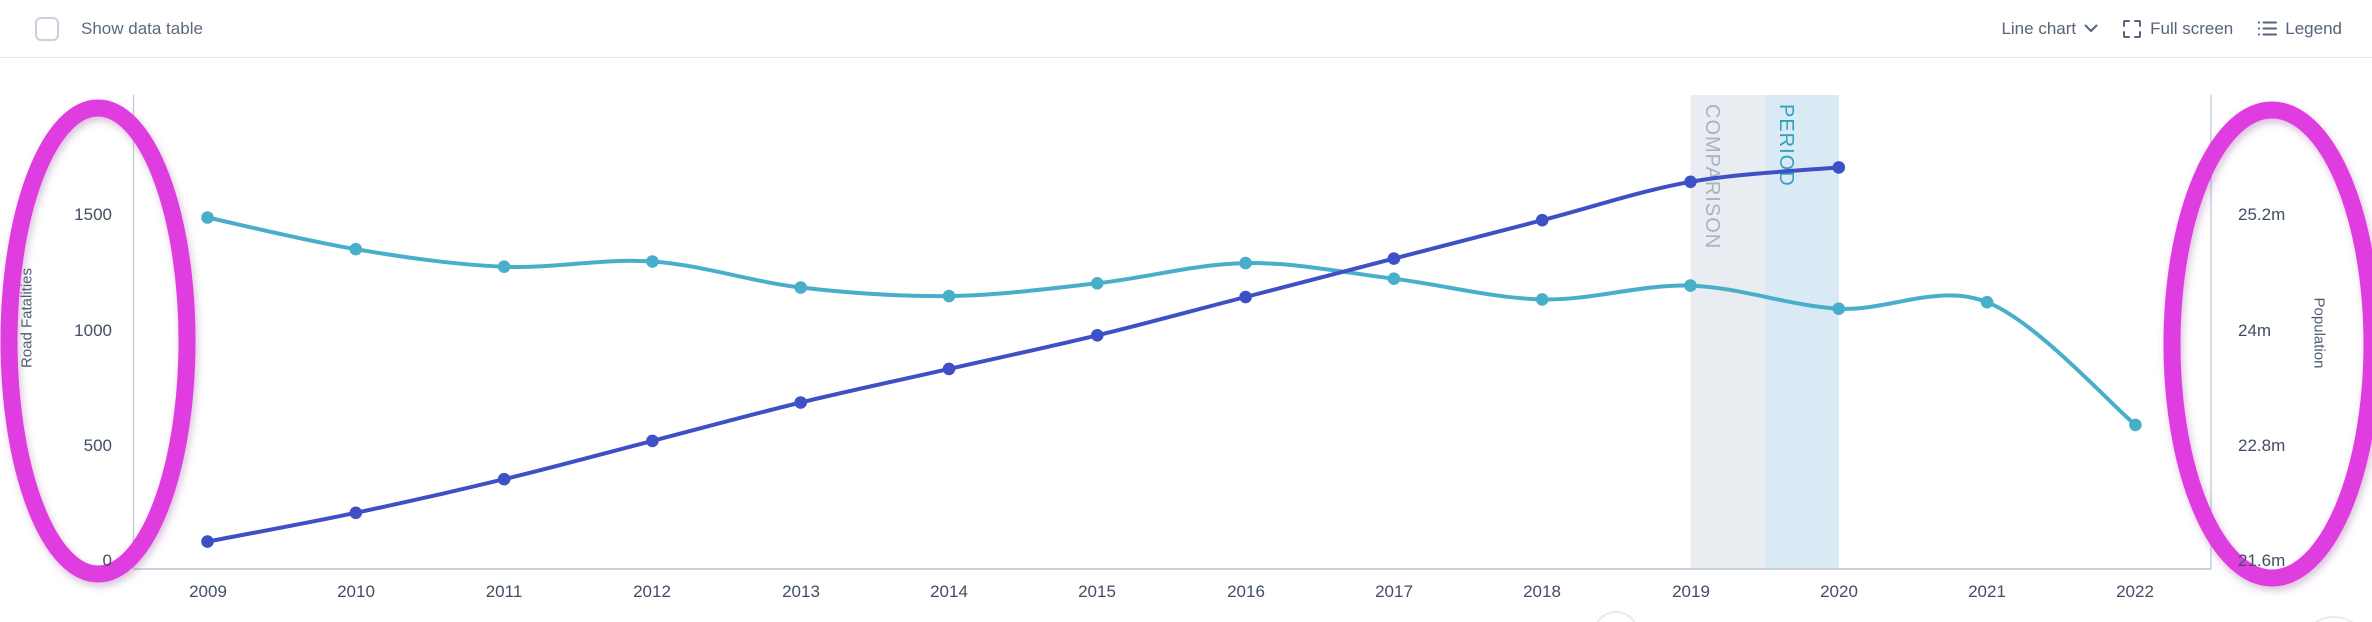  Describe the element at coordinates (1542, 220) in the screenshot. I see `population-point-2018` at that location.